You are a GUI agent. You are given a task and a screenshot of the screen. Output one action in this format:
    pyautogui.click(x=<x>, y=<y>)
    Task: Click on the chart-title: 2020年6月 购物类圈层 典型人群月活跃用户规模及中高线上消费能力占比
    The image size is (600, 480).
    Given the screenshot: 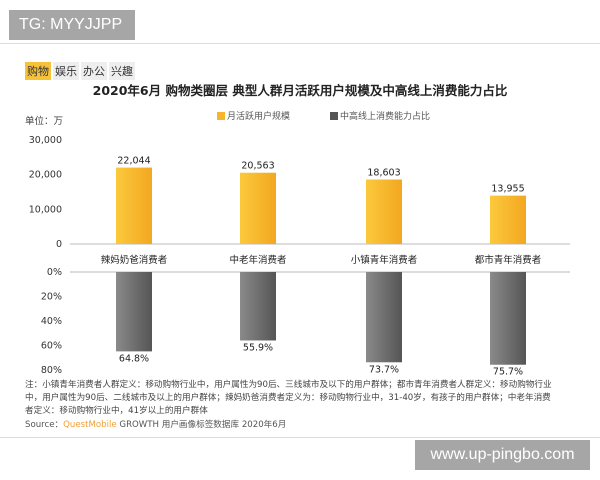 What is the action you would take?
    pyautogui.click(x=300, y=90)
    